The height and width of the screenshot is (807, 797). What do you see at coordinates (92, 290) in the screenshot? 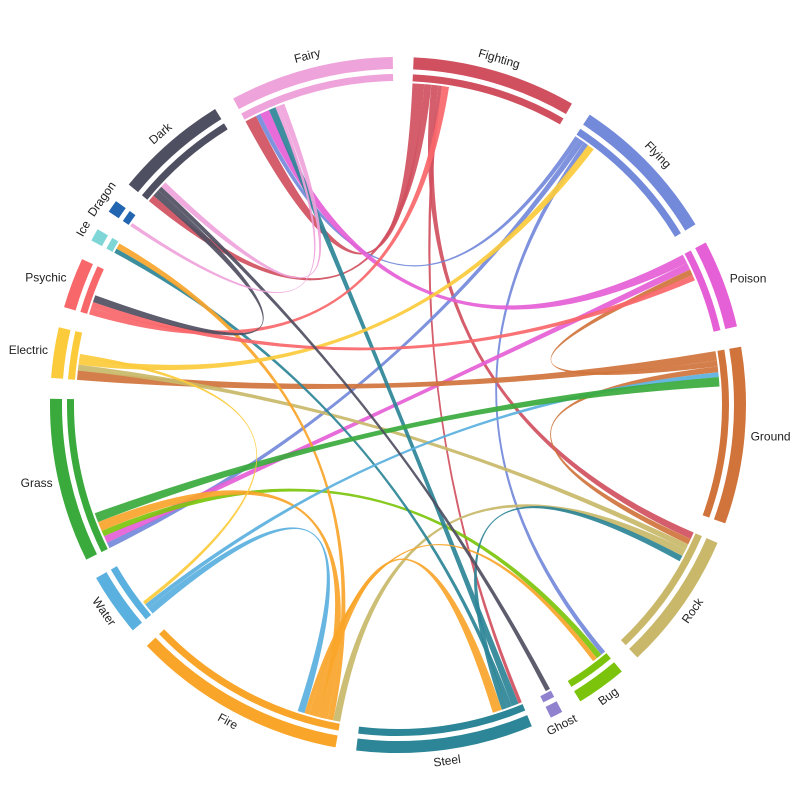
I see `inner-arc-psychic` at bounding box center [92, 290].